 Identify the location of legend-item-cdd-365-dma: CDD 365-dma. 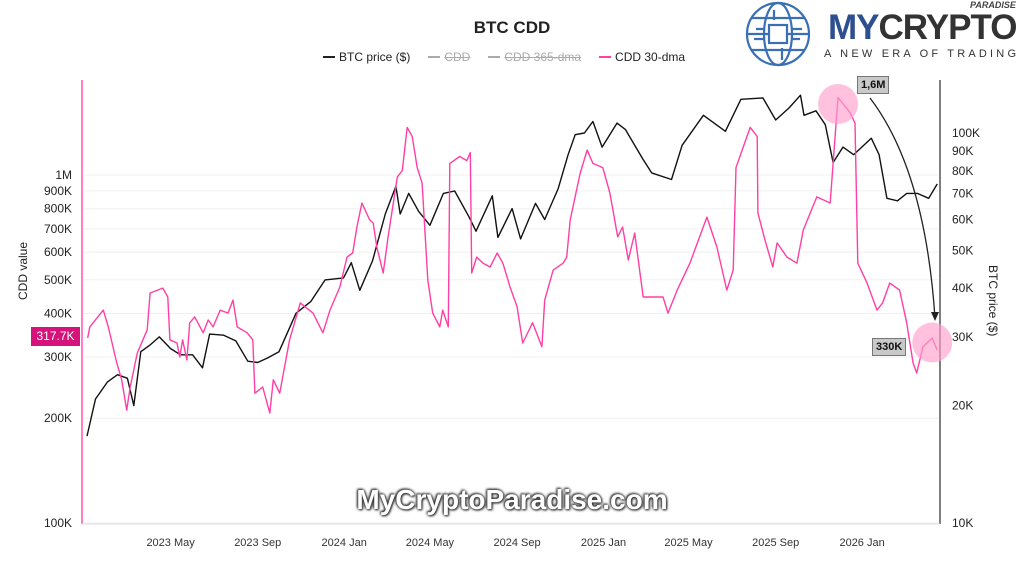
(534, 57).